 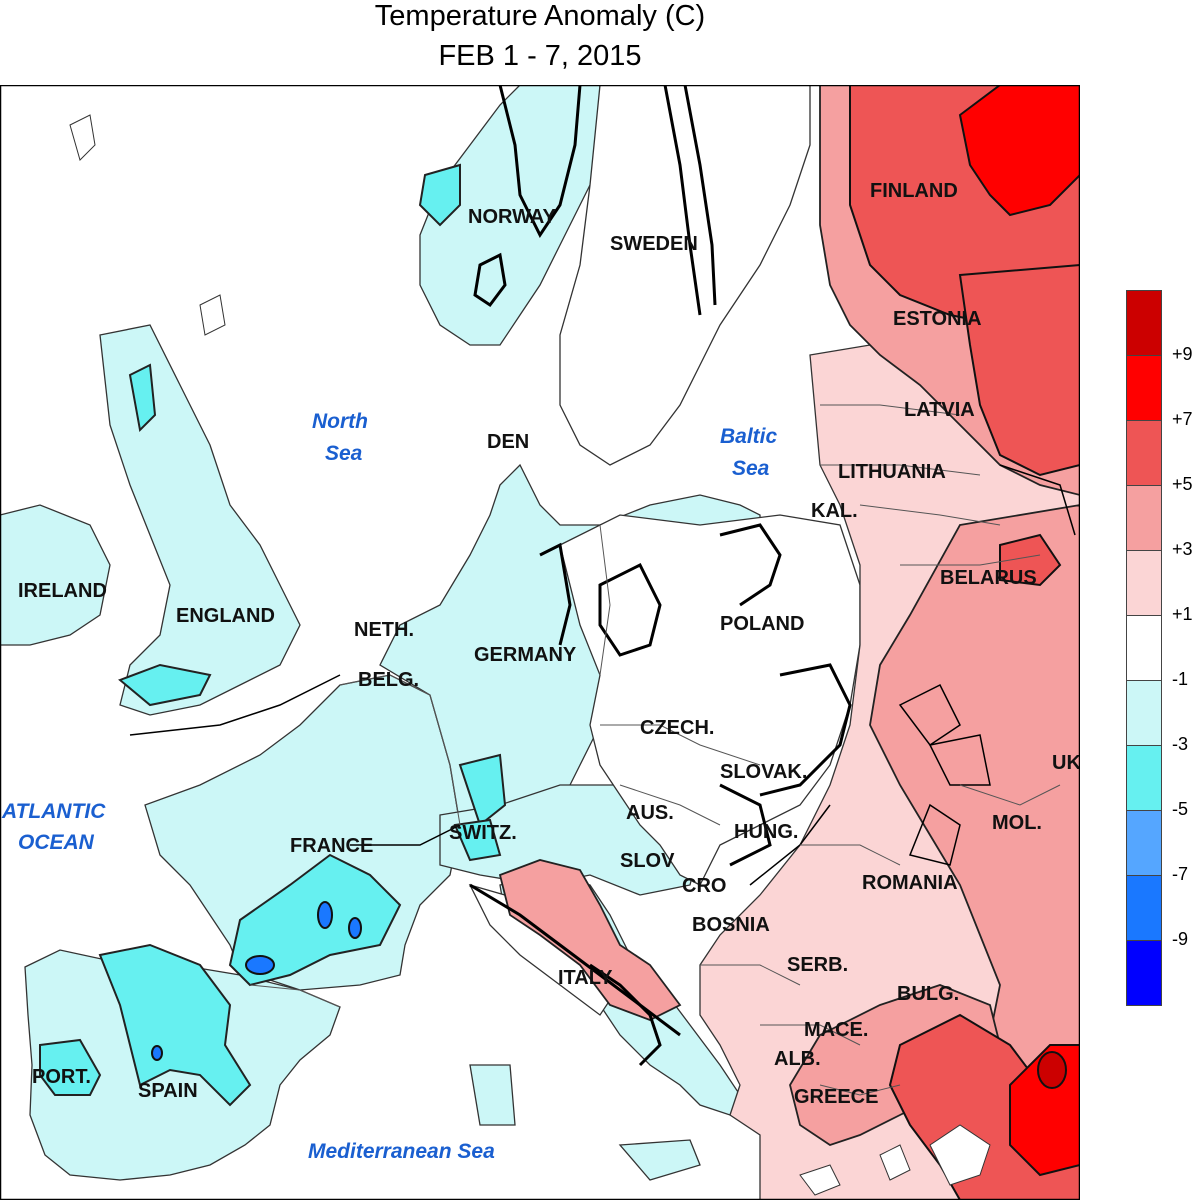 What do you see at coordinates (61, 1077) in the screenshot?
I see `label-portugal: PORT.` at bounding box center [61, 1077].